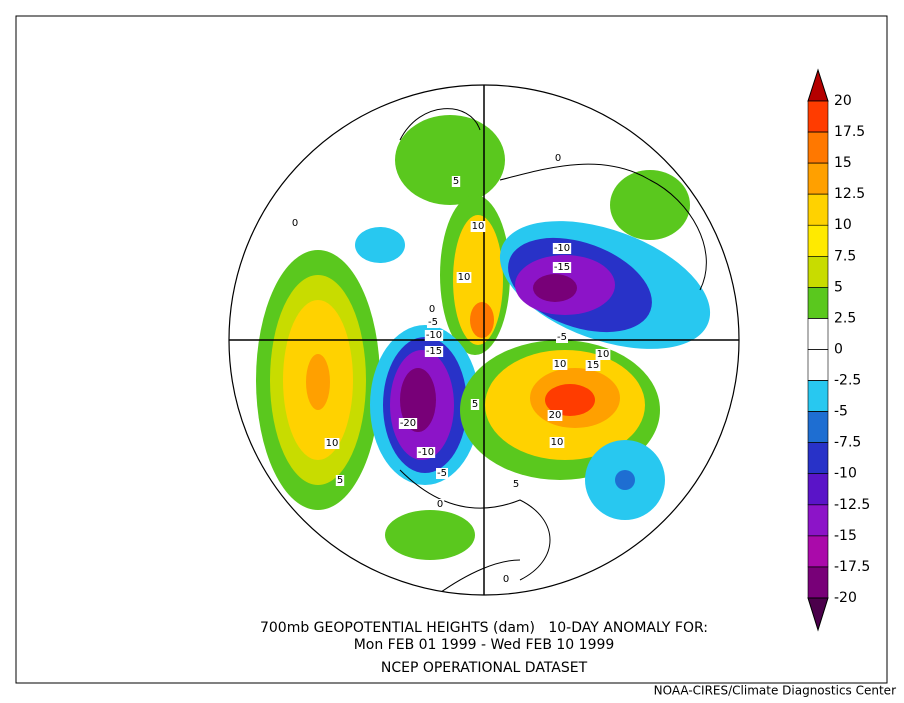 The width and height of the screenshot is (904, 703). I want to click on contour-label: 15, so click(593, 365).